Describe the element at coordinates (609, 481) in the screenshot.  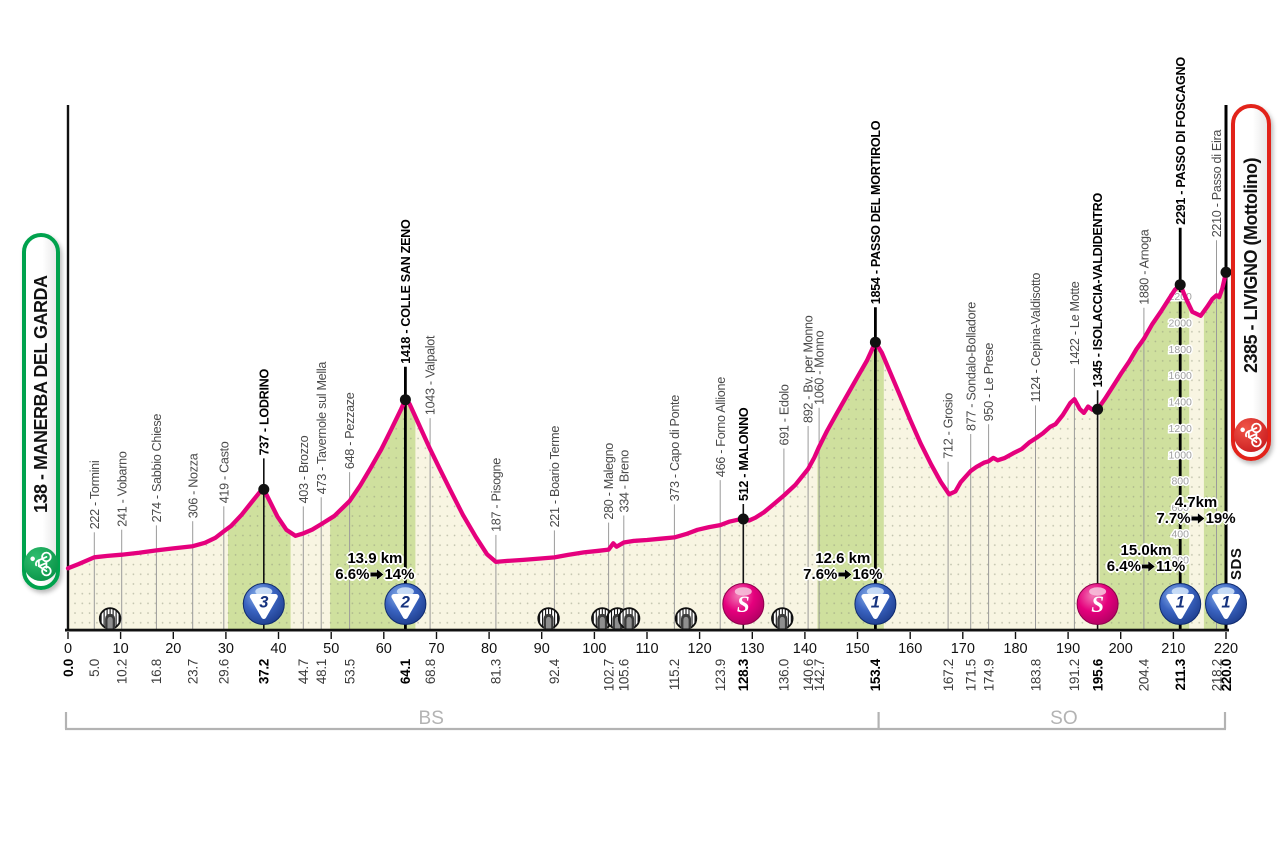
I see `waypoint-name-label: 280 - Malegno` at that location.